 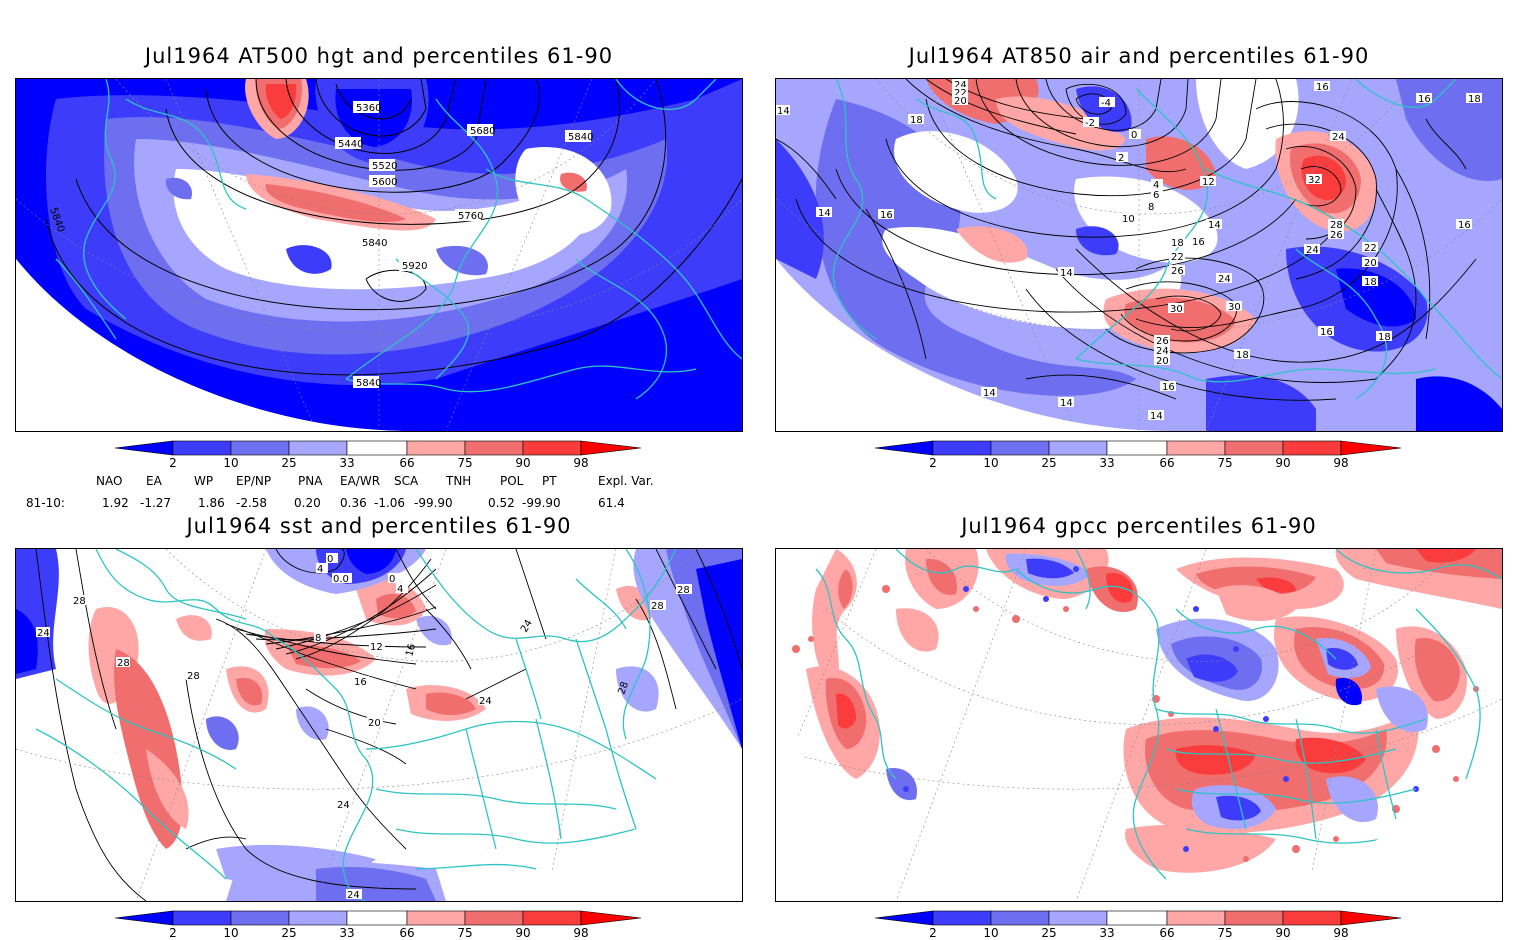 I want to click on contour-label: 0, so click(x=392, y=579).